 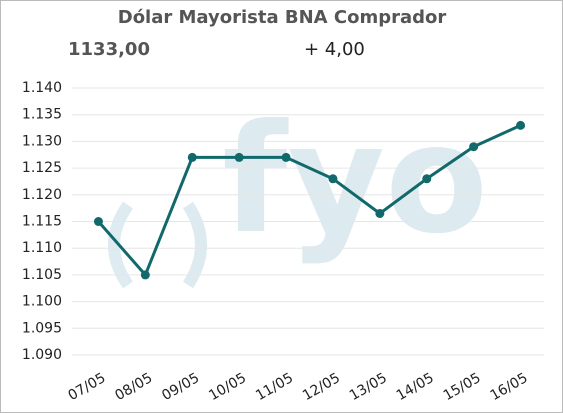 I want to click on y-tick-label: 1.095, so click(x=42, y=328).